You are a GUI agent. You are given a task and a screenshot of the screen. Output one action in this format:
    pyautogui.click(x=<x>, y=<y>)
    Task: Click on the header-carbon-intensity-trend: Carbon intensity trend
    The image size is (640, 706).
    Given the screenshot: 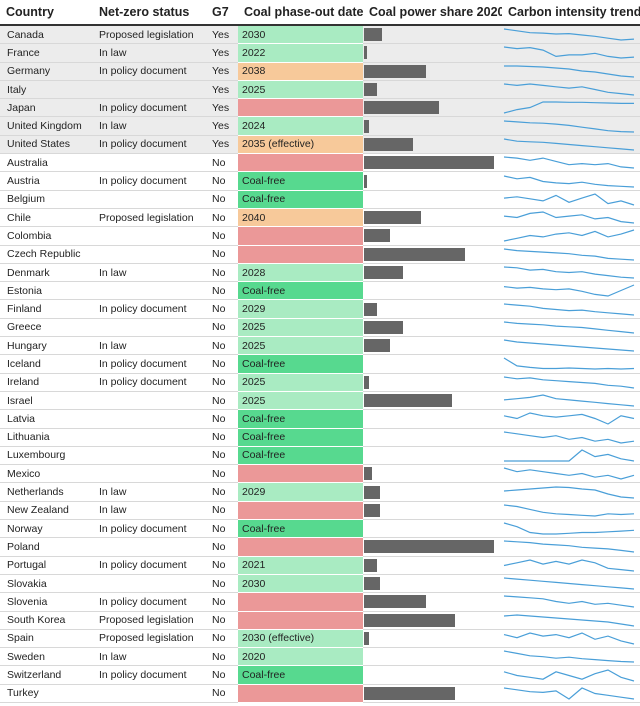 What is the action you would take?
    pyautogui.click(x=571, y=13)
    